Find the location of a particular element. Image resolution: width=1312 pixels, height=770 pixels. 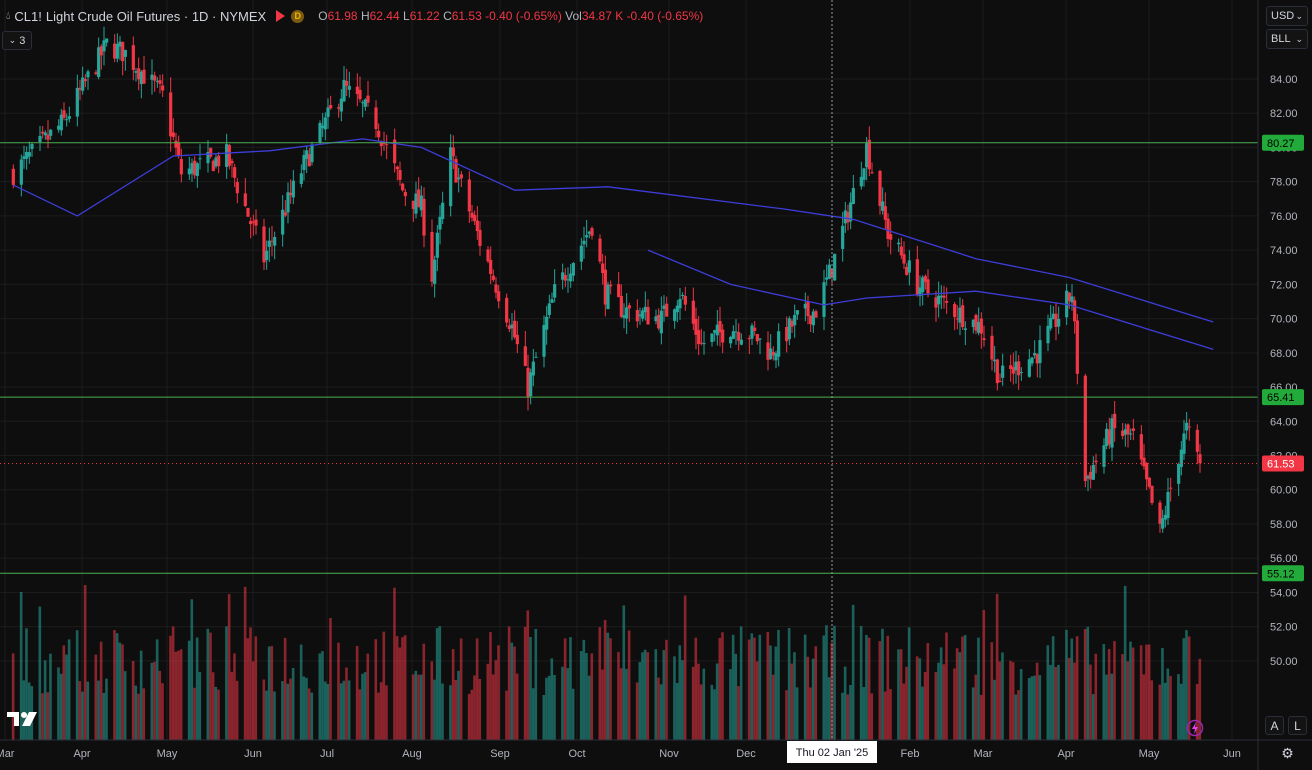

symbol-description: Light Crude Oil Futures · 1D · NYMEX is located at coordinates (156, 16).